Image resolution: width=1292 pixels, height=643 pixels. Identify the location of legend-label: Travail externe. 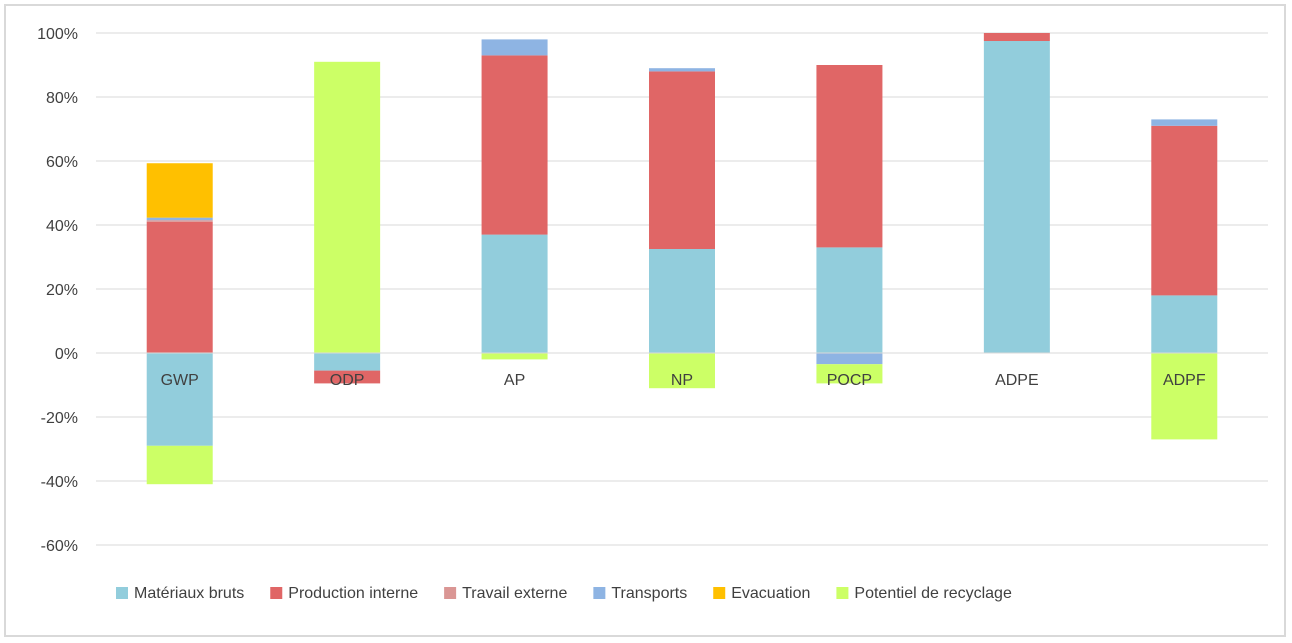
(514, 593).